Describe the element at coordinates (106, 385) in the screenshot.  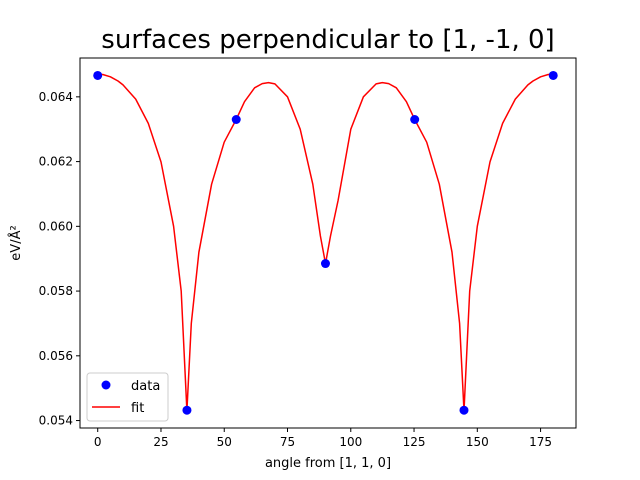
I see `legend-data-marker` at that location.